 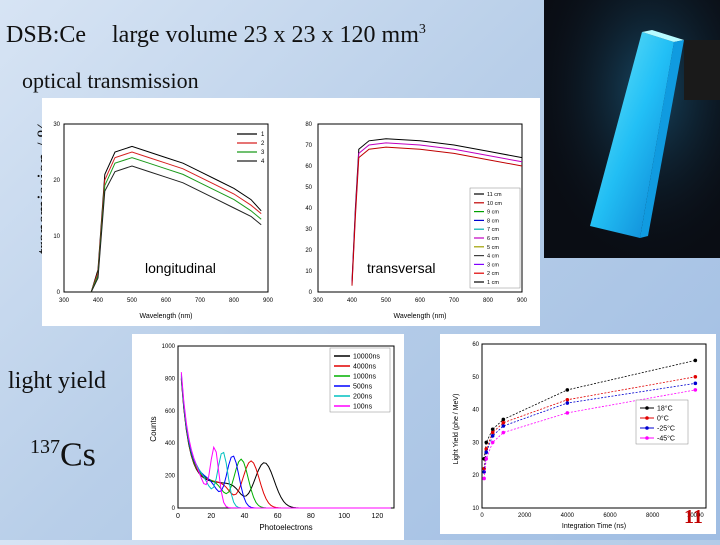 What do you see at coordinates (170, 444) in the screenshot?
I see `spectrum-ytick: 400` at bounding box center [170, 444].